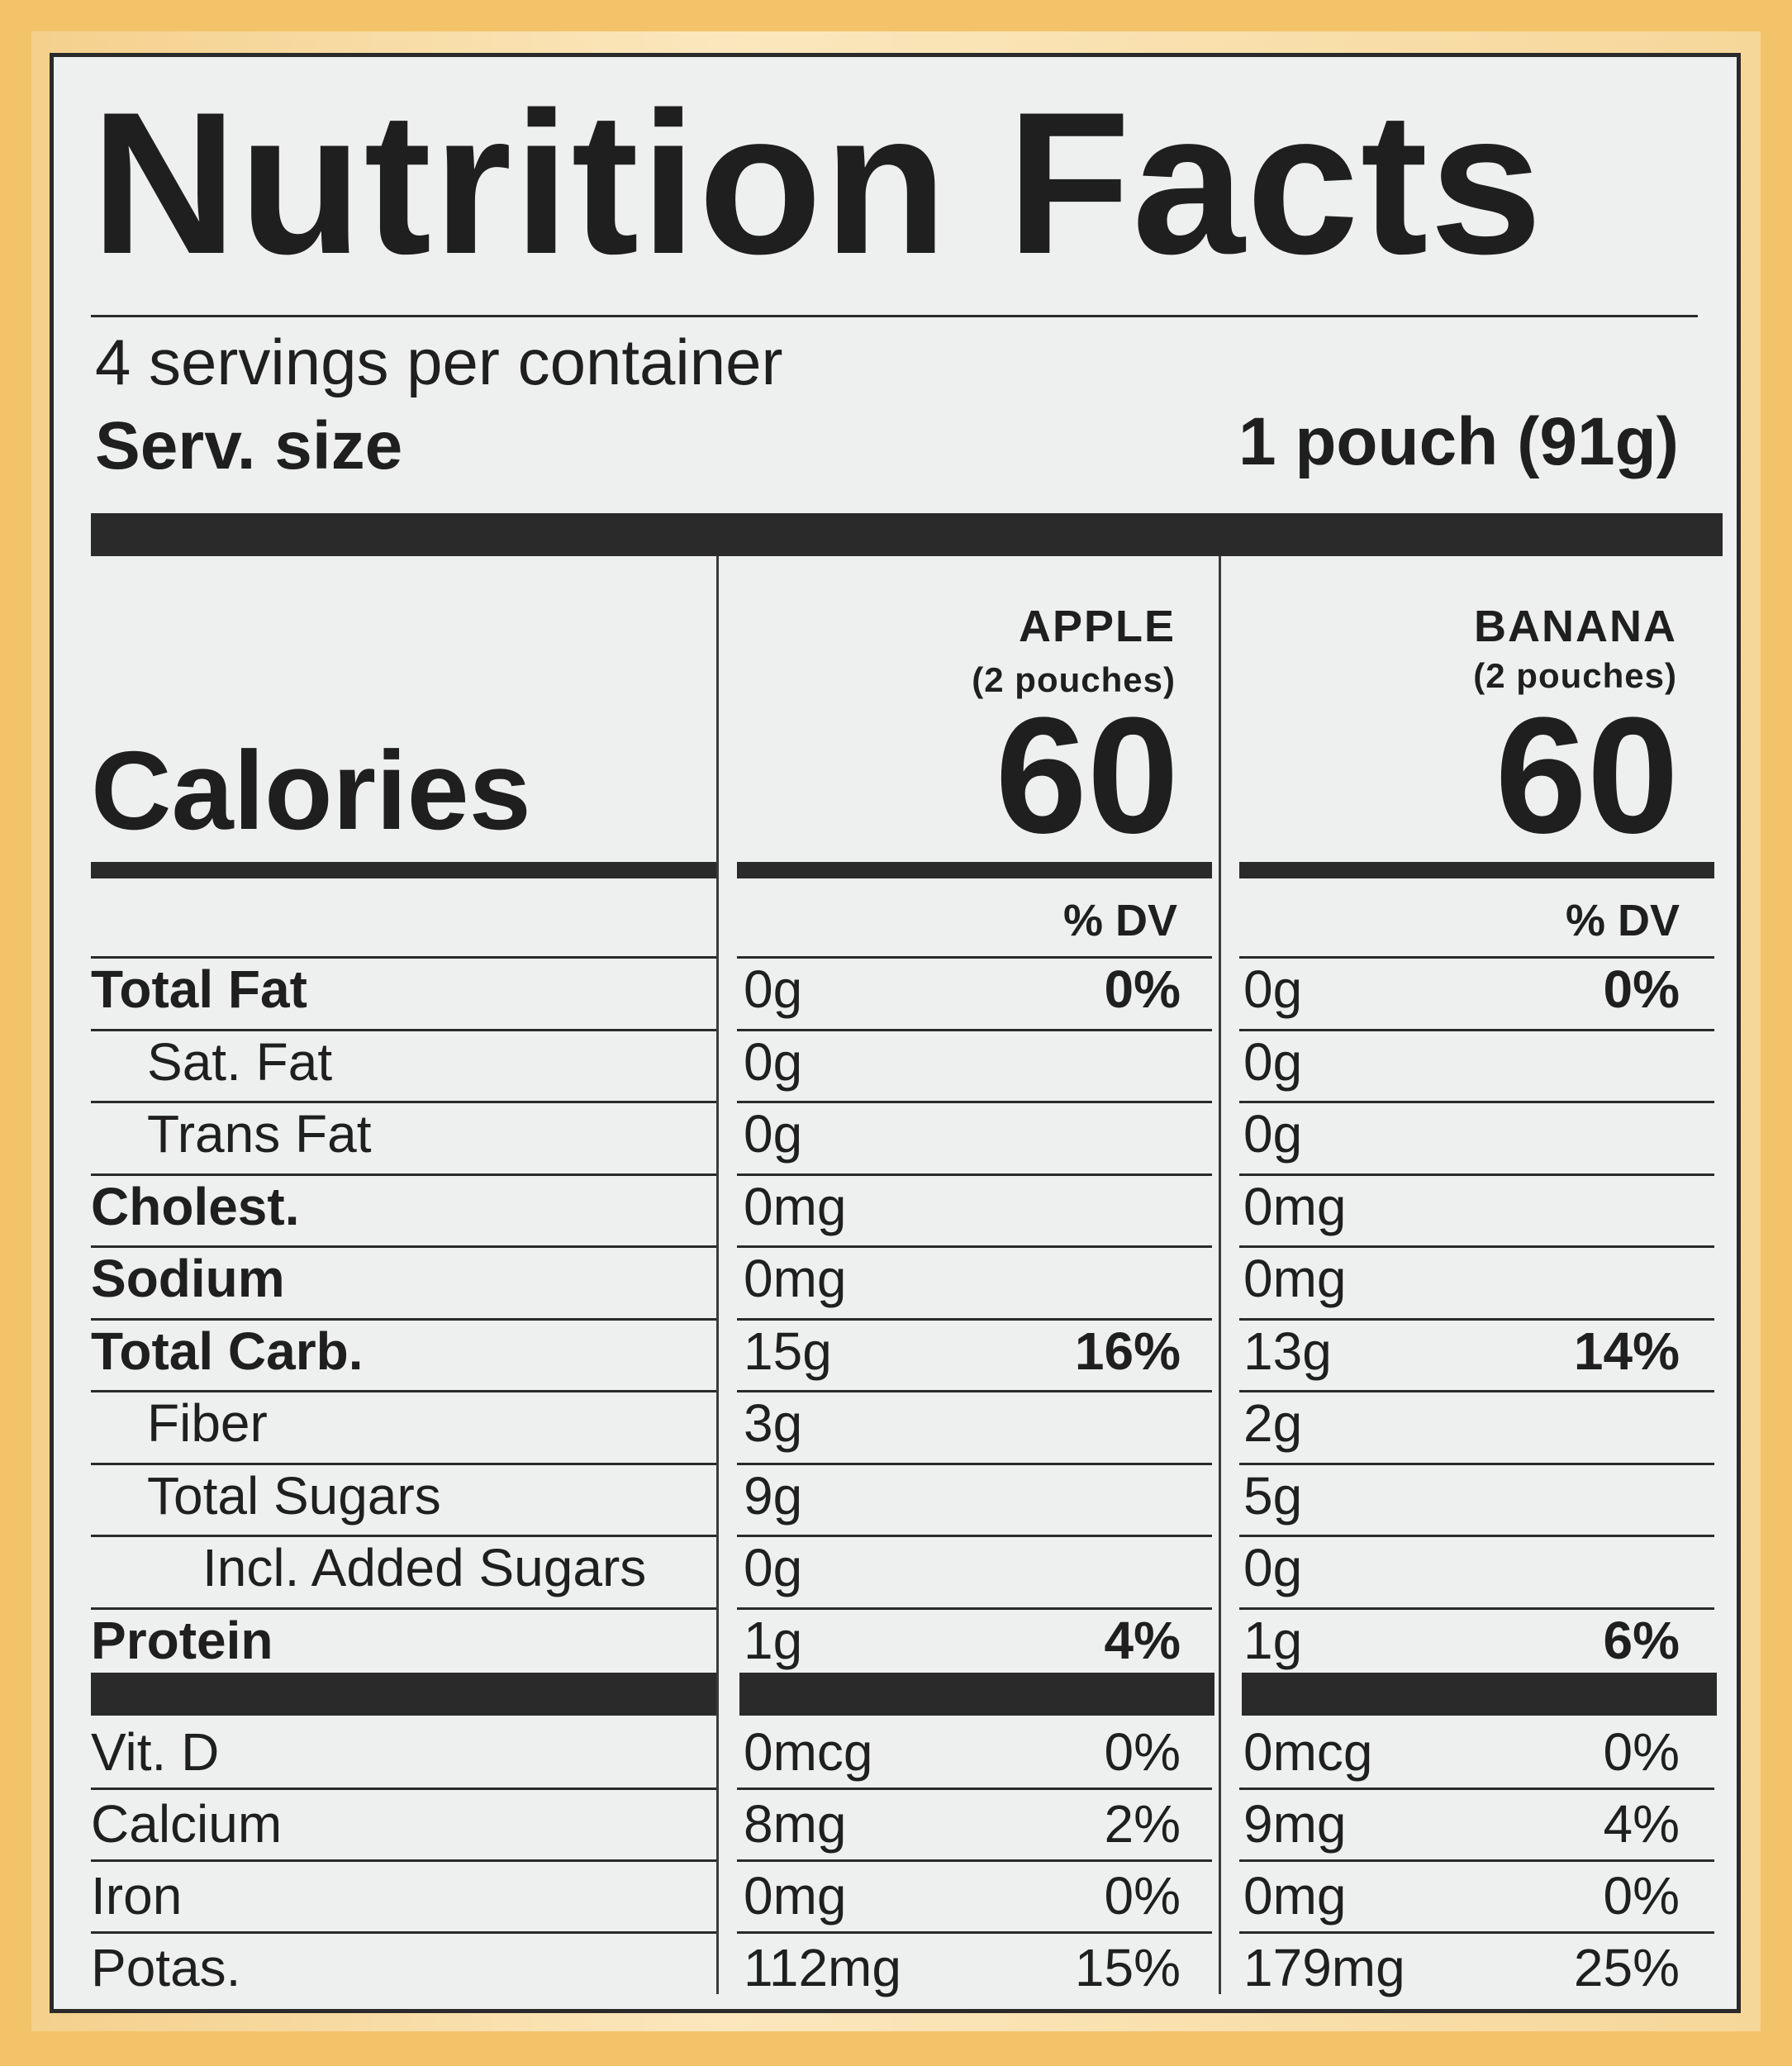  Describe the element at coordinates (817, 182) in the screenshot. I see `panel-title: Nutrition Facts` at that location.